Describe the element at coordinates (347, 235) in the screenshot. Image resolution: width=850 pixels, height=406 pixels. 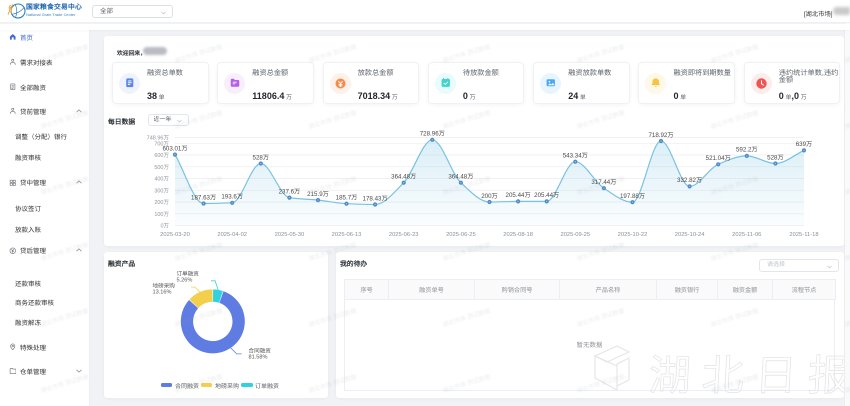
I see `svg-text: 2025-06-13` at that location.